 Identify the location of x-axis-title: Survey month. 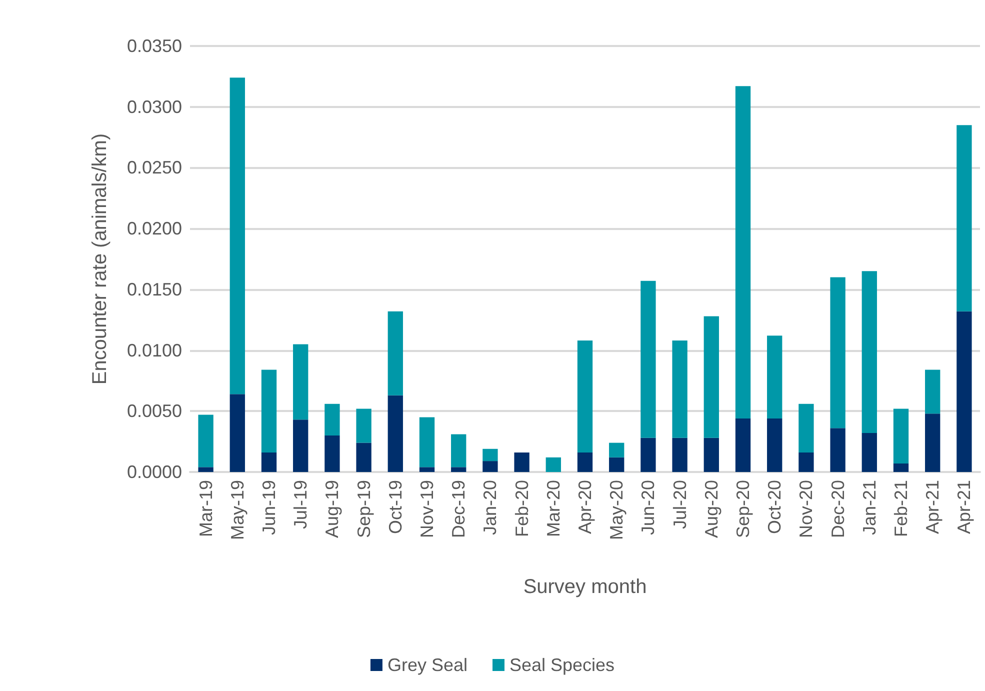
(585, 587).